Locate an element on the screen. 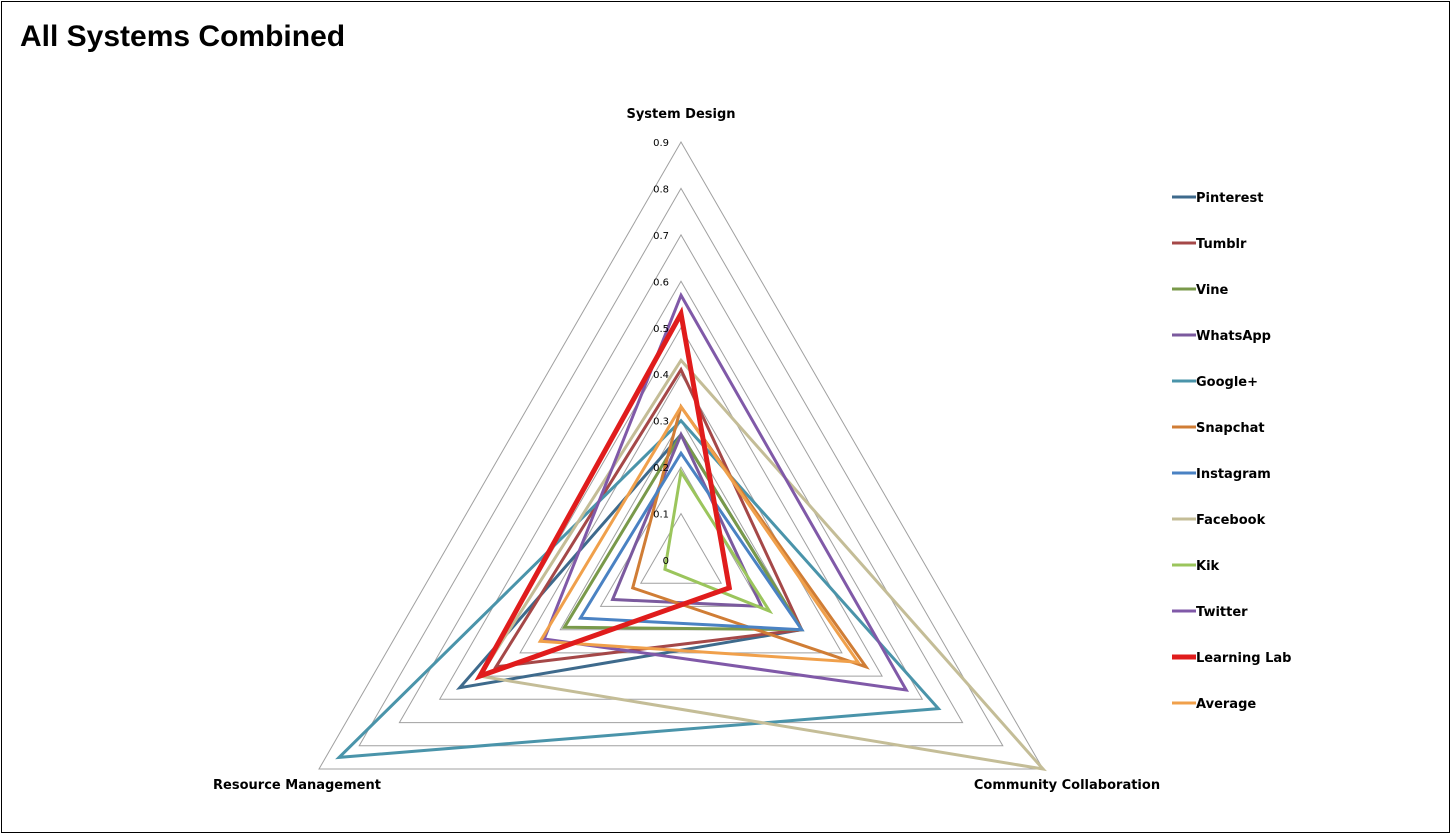  legend-label: Snapchat is located at coordinates (1230, 428).